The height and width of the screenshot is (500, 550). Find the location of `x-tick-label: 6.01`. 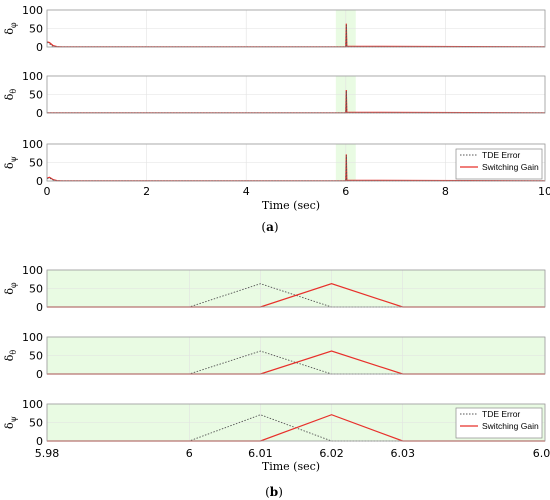

x-tick-label: 6.01 is located at coordinates (260, 453).